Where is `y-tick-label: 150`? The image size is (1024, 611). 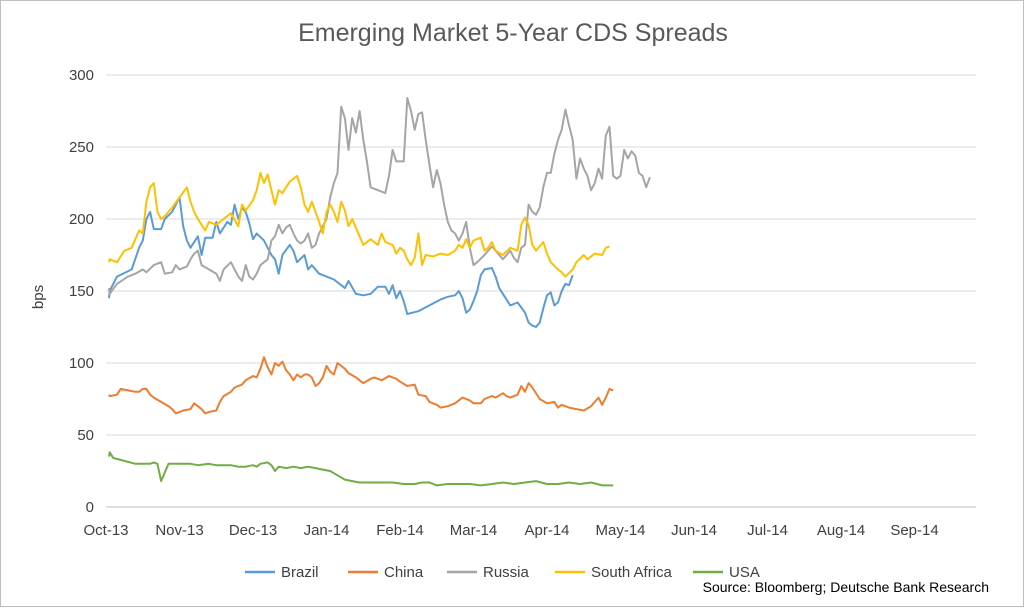
y-tick-label: 150 is located at coordinates (81, 291).